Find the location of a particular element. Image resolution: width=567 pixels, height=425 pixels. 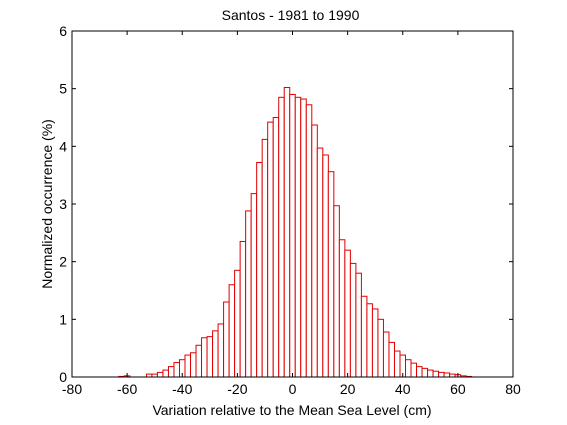

x-tick-label: 80 is located at coordinates (513, 389).